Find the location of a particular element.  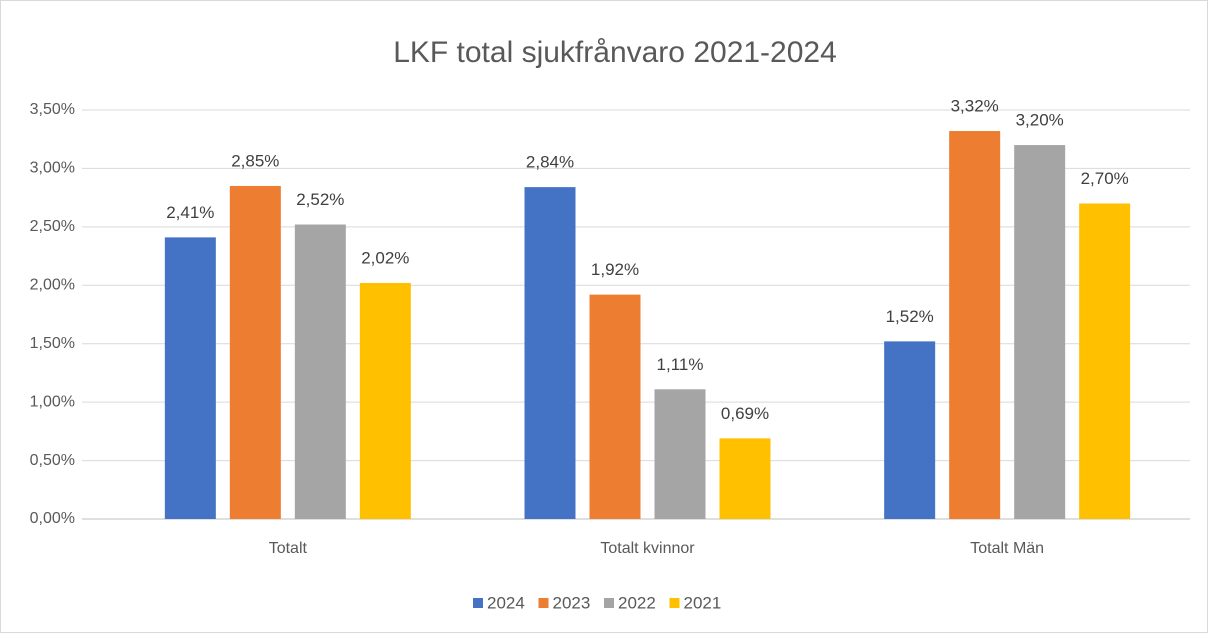

y-tick-label: 2,50% is located at coordinates (52, 226).